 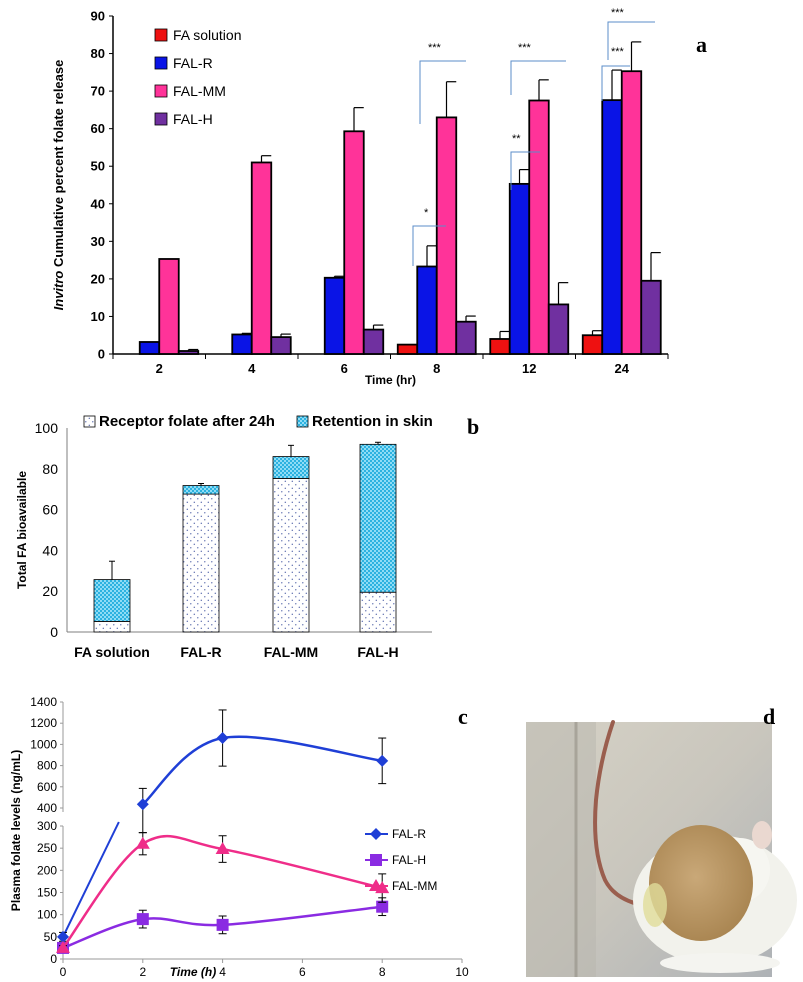 What do you see at coordinates (16, 830) in the screenshot?
I see `y-axis-label: Plasma folate levels (ng/mL)` at bounding box center [16, 830].